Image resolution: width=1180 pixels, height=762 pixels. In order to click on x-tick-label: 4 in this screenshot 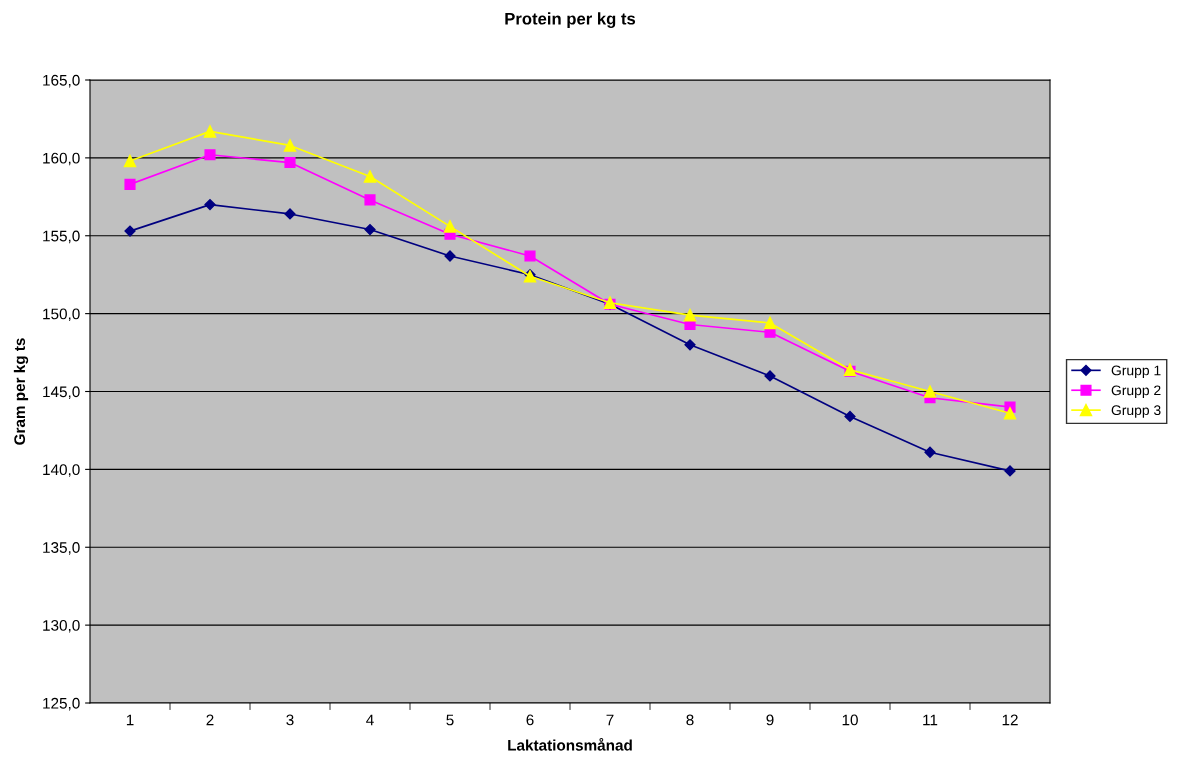, I will do `click(370, 720)`.